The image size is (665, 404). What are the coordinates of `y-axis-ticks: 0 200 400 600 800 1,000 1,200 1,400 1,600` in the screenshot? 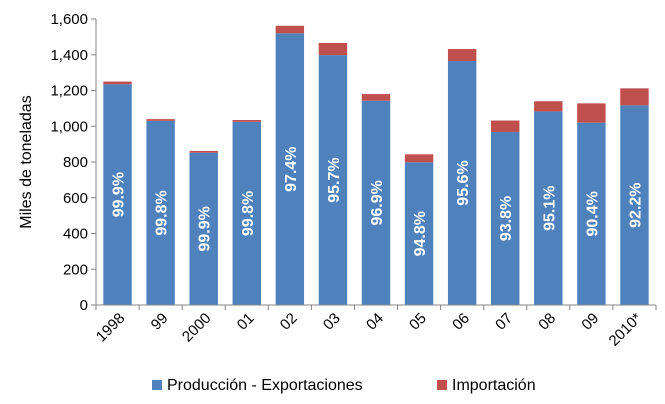 It's located at (73, 162).